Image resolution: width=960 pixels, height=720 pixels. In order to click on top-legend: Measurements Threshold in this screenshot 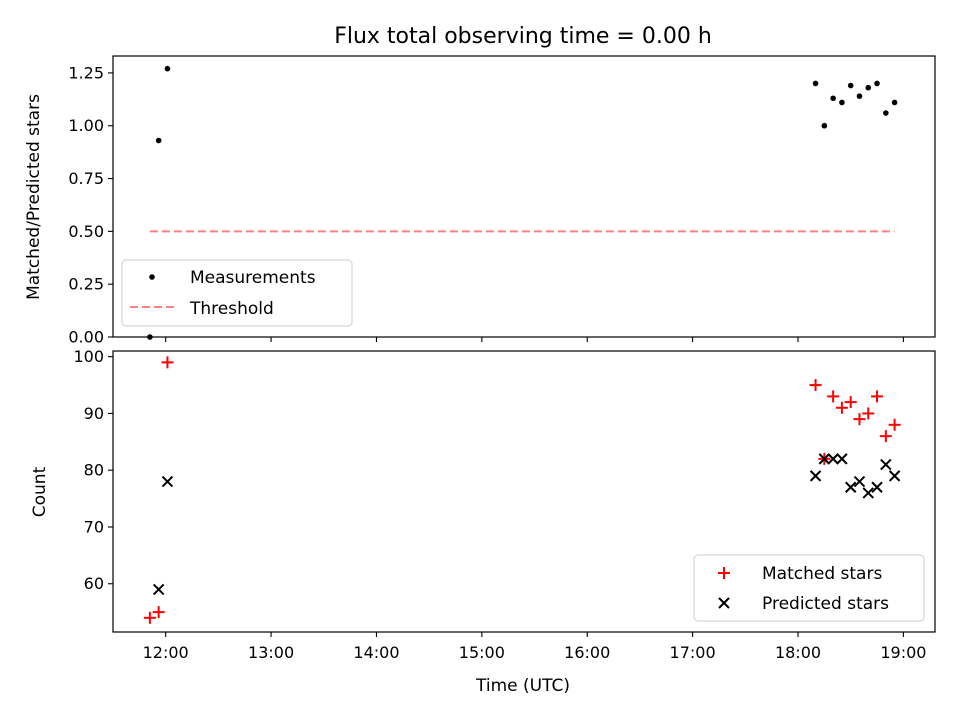, I will do `click(237, 293)`.